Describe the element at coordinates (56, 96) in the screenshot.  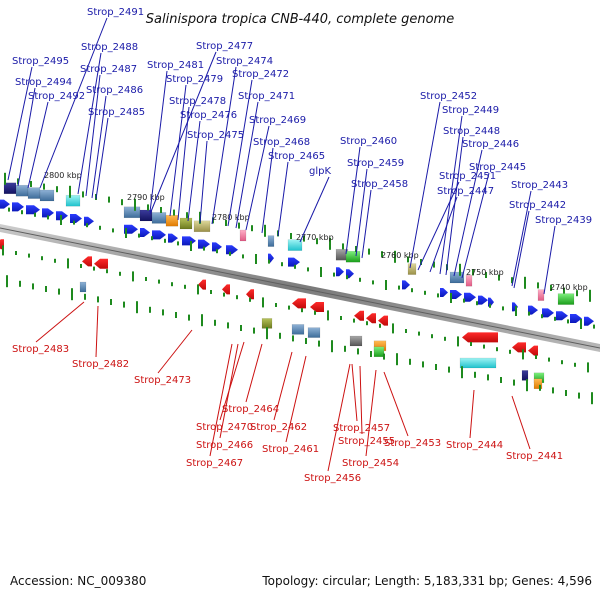
I see `forward-gene-label: Strop_2492` at that location.